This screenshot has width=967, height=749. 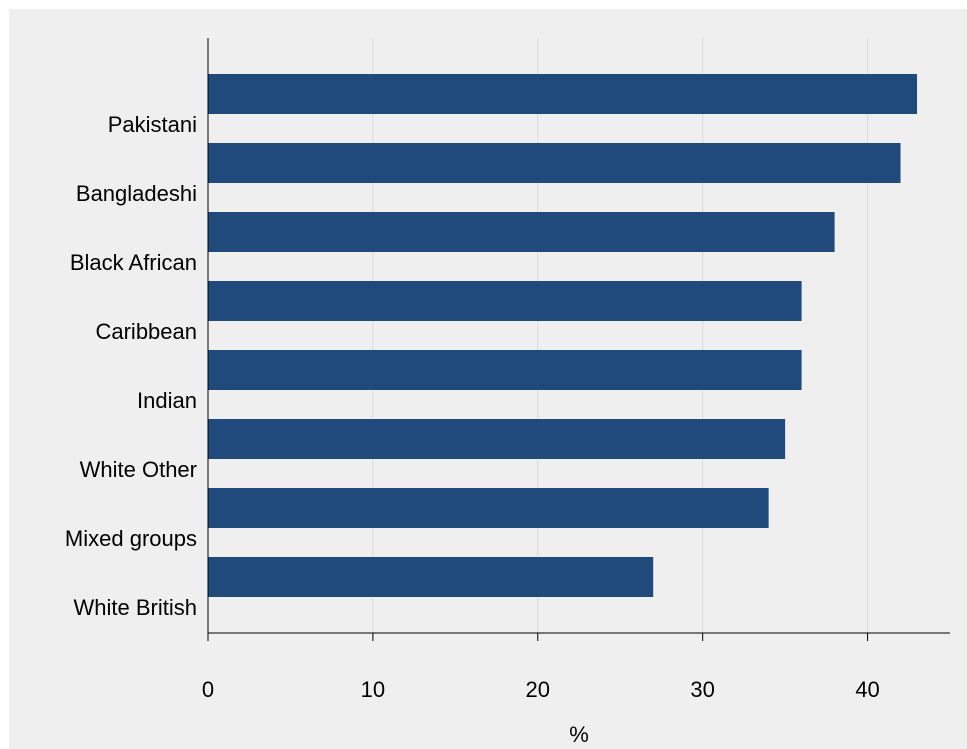 What do you see at coordinates (505, 370) in the screenshot?
I see `bar-indian` at bounding box center [505, 370].